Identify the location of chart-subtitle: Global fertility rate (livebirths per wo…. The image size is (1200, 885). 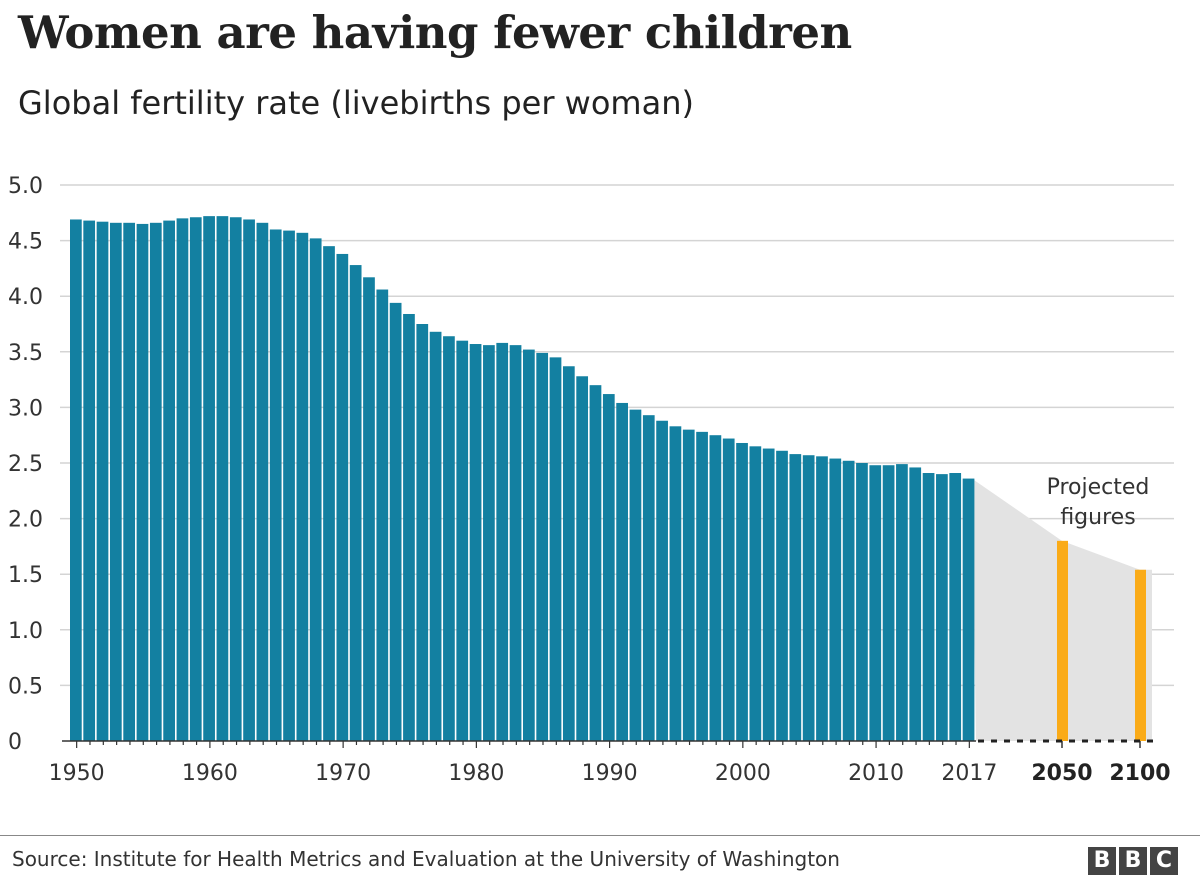
(356, 103).